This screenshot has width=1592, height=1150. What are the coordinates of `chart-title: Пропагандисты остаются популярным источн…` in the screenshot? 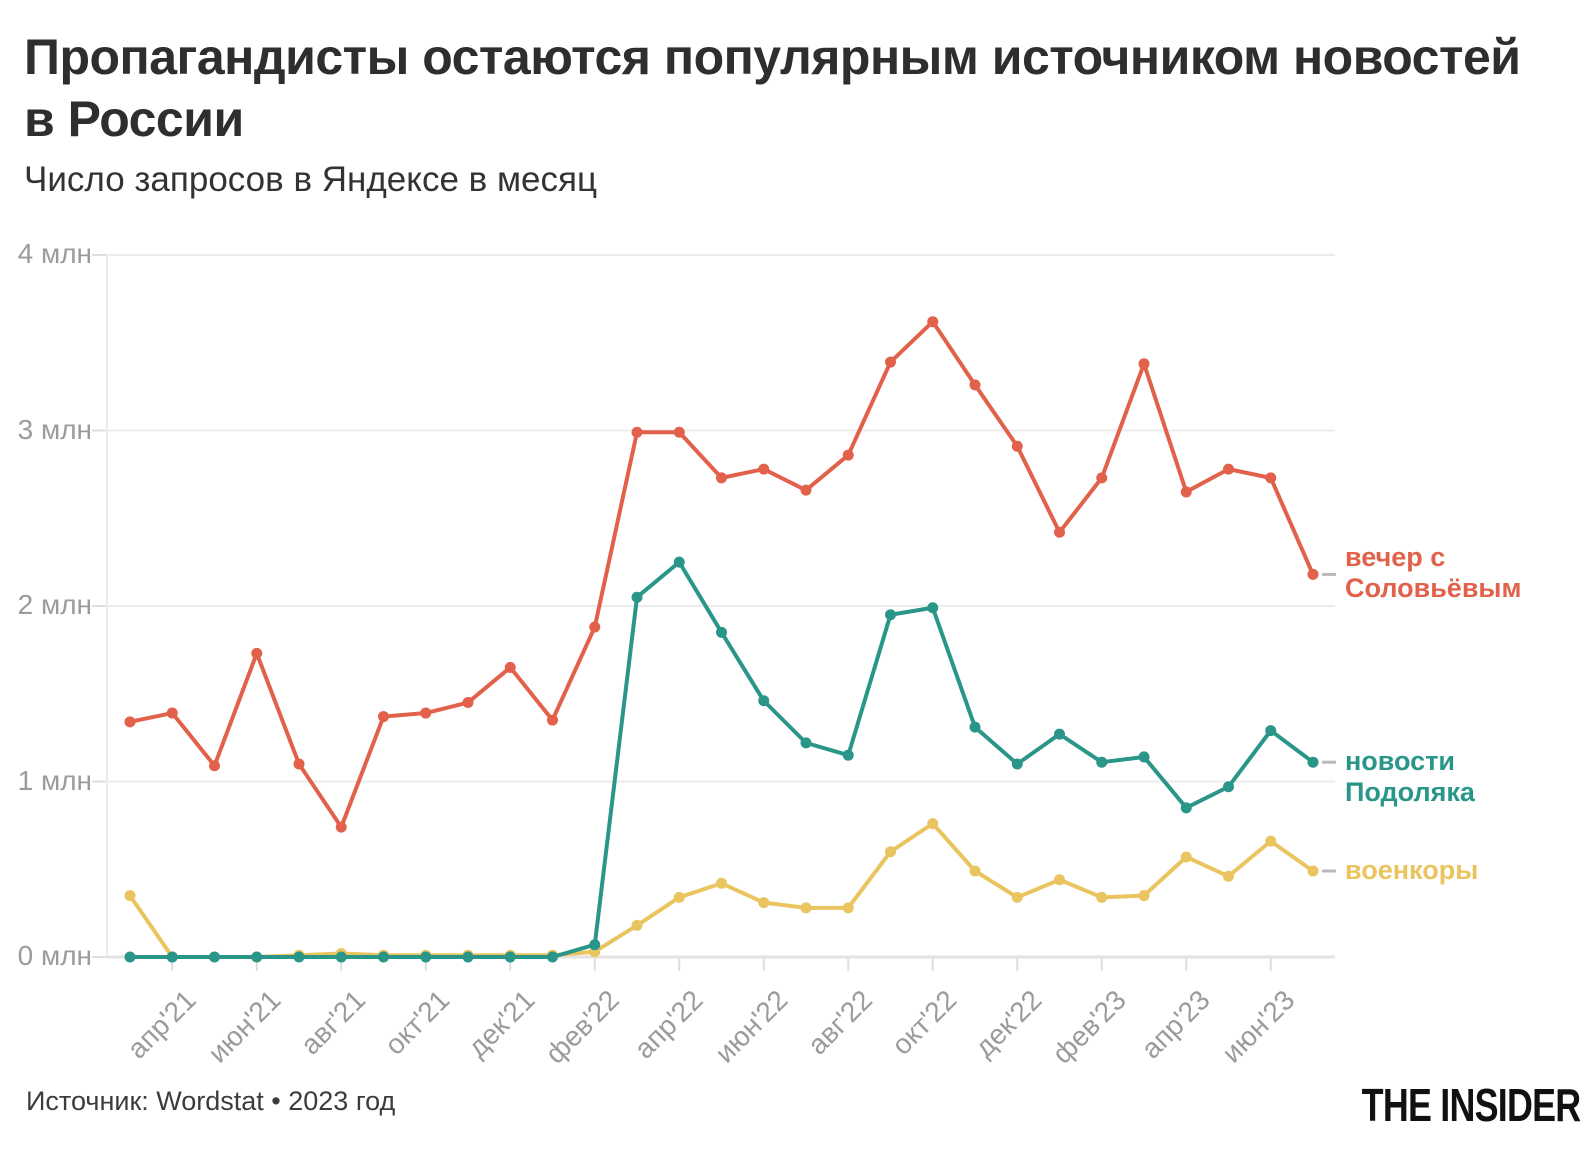 It's located at (772, 88).